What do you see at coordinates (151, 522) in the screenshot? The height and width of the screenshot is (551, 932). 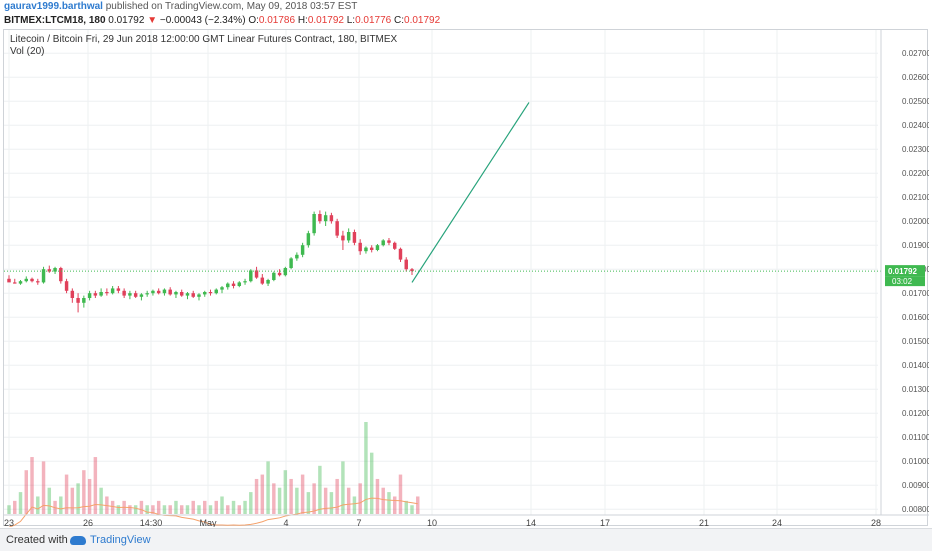 I see `x-tick-label: 14:30` at bounding box center [151, 522].